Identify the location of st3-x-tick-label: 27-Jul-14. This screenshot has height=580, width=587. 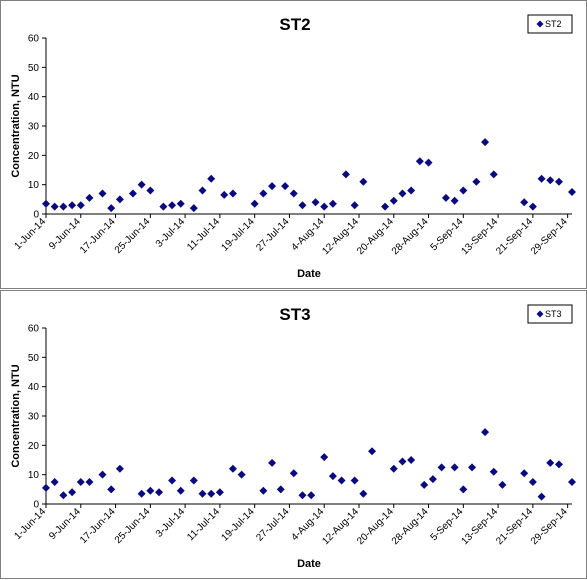
(273, 525).